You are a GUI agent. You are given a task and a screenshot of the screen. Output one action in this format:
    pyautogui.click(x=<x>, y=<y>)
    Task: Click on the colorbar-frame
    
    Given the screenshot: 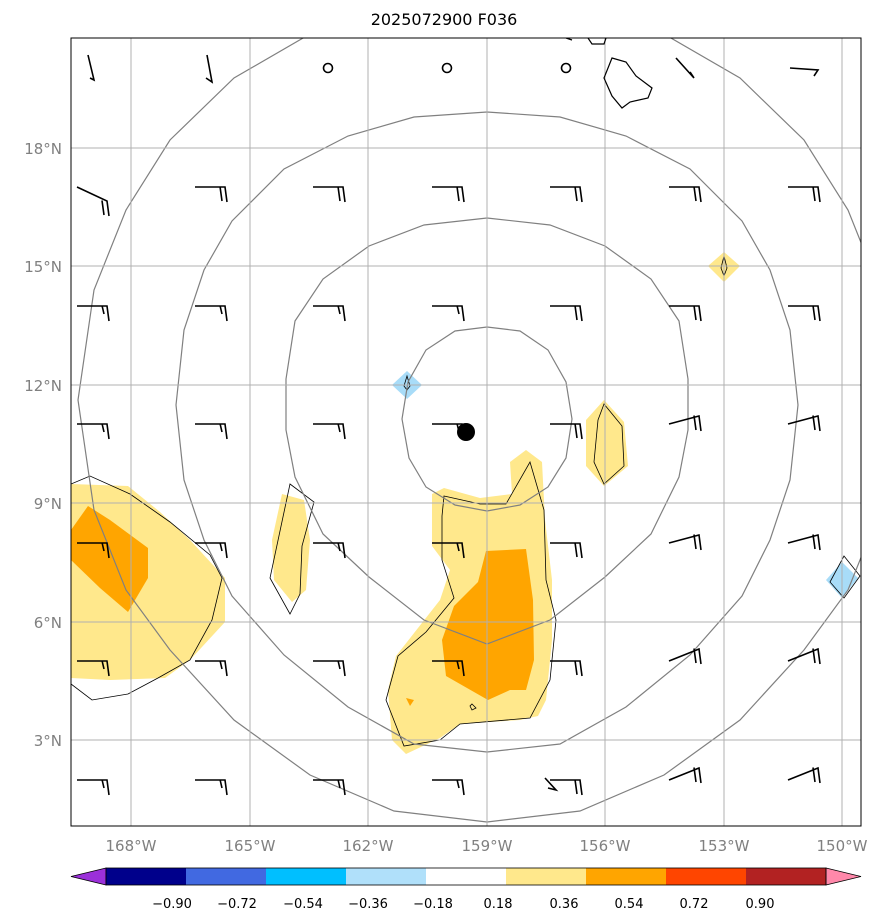 What is the action you would take?
    pyautogui.click(x=466, y=876)
    